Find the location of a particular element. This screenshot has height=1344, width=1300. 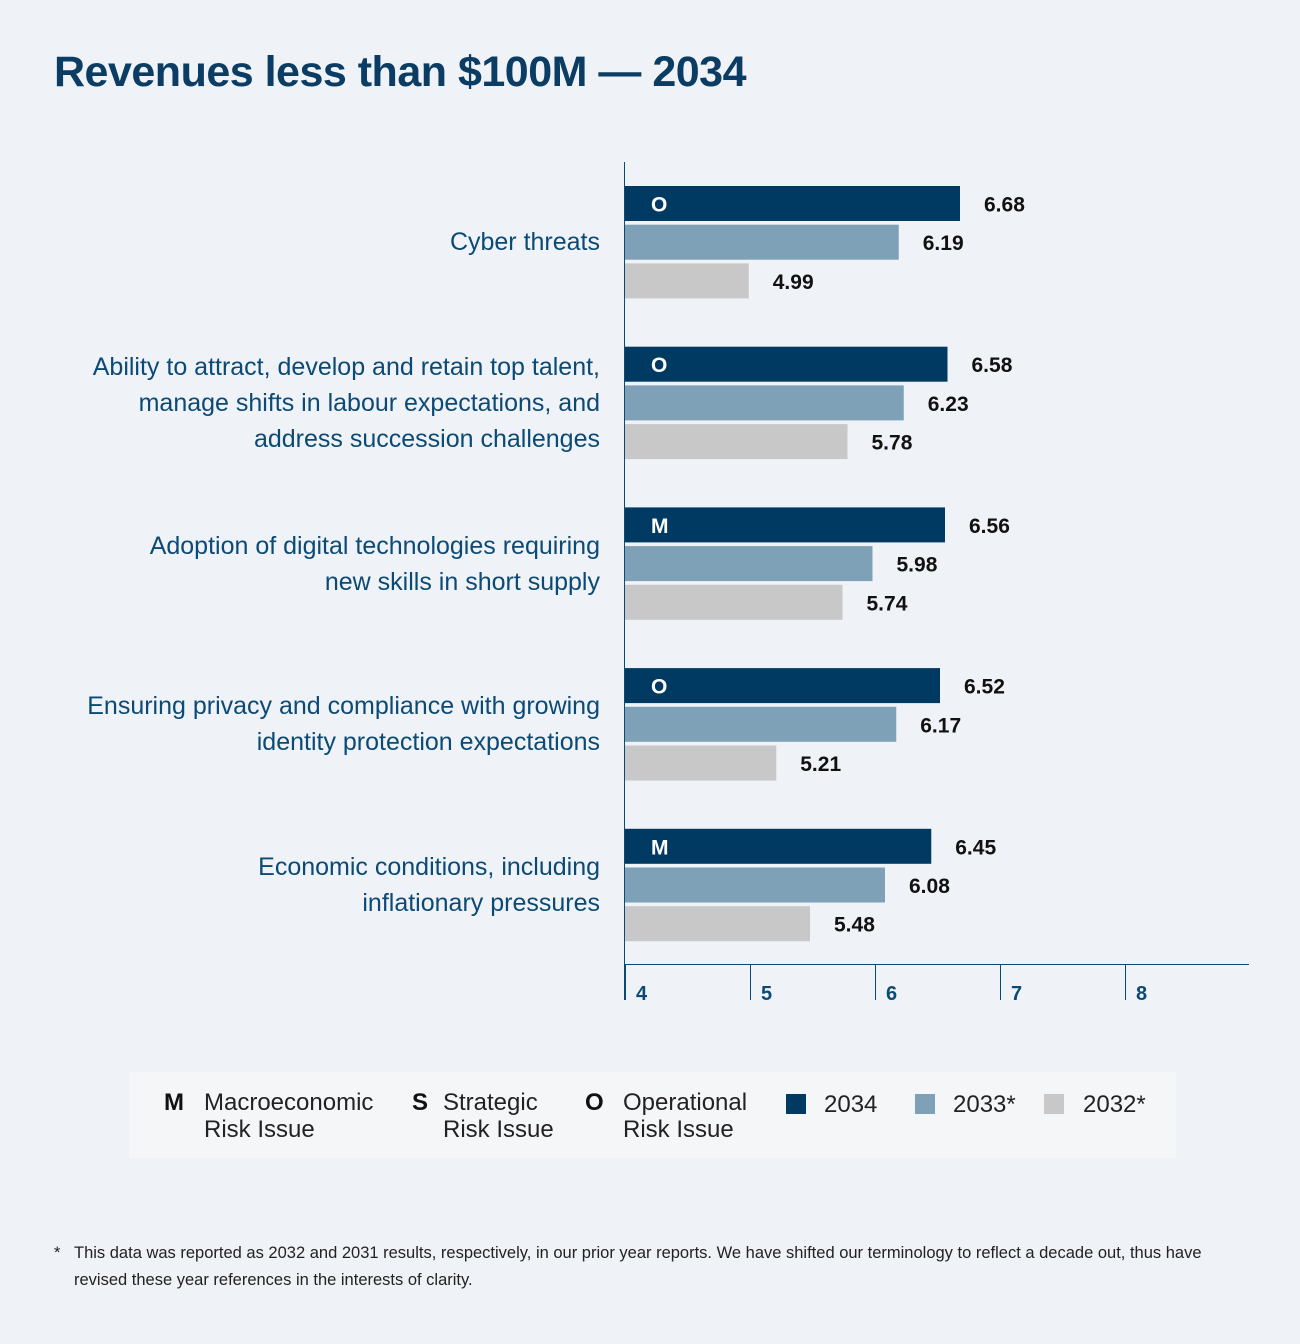

x-tick-label: 5 is located at coordinates (766, 994).